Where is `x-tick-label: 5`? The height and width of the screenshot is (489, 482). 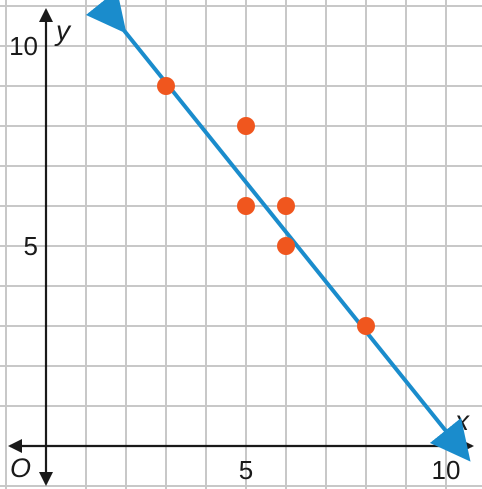
x-tick-label: 5 is located at coordinates (246, 470).